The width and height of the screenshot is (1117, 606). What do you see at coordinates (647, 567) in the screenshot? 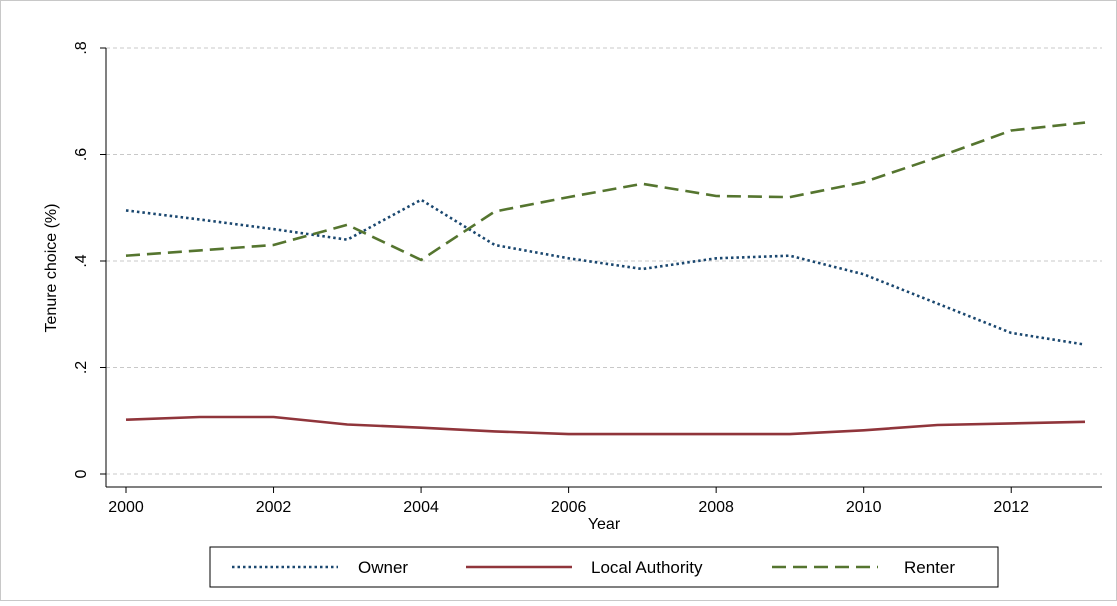
I see `legend-label-local-authority: Local Authority` at bounding box center [647, 567].